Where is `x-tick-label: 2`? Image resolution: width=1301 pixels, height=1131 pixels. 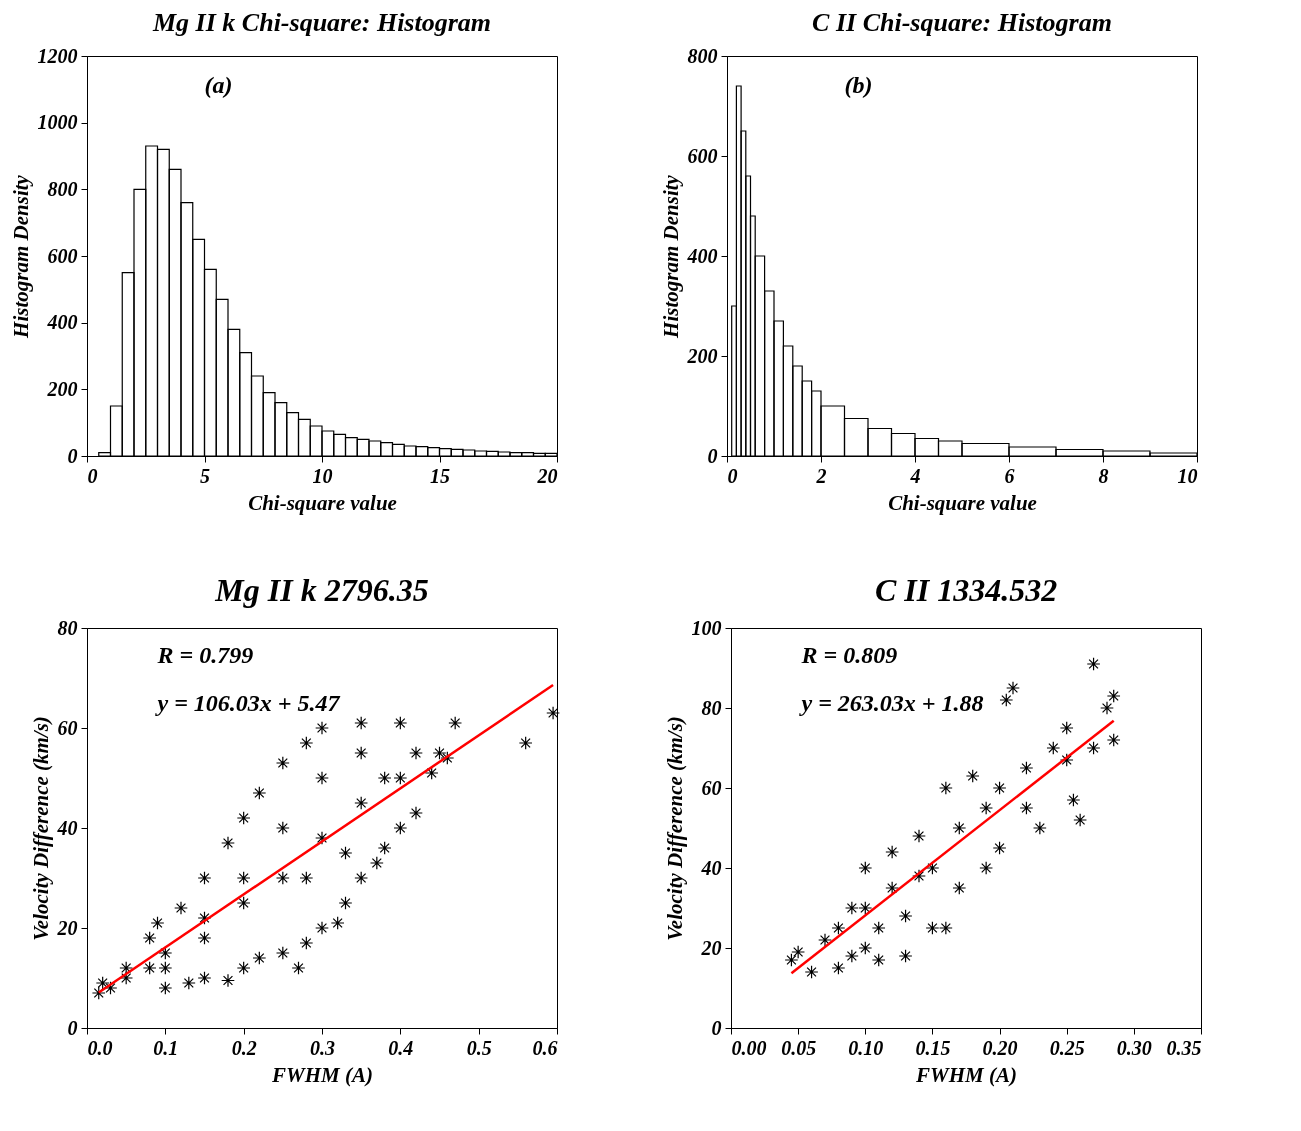
x-tick-label: 2 is located at coordinates (821, 475).